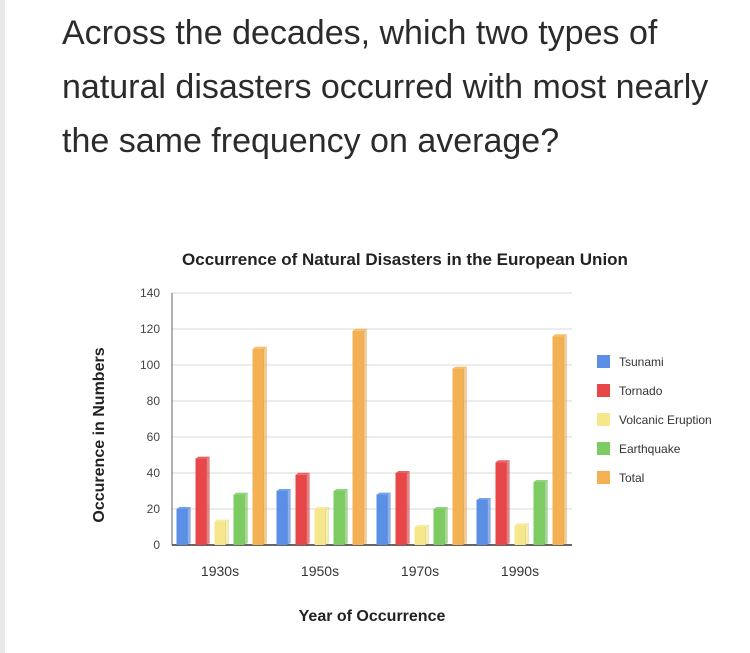 Image resolution: width=750 pixels, height=653 pixels. Describe the element at coordinates (641, 362) in the screenshot. I see `legend-label: Tsunami` at that location.